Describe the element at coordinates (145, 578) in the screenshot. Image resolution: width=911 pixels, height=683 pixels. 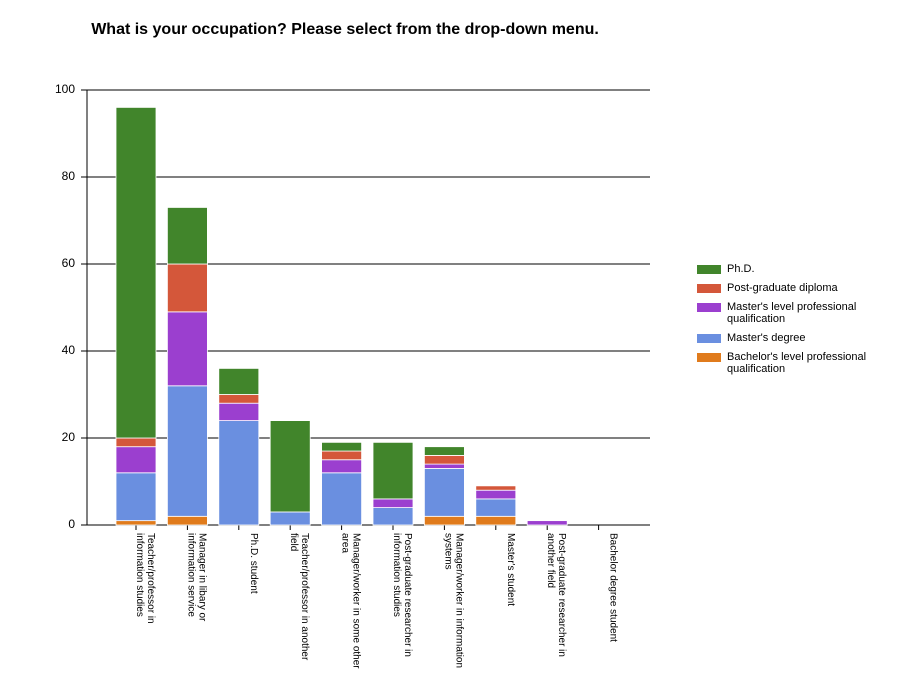
I see `x-tick-label: Teacher/professor in information studies` at that location.